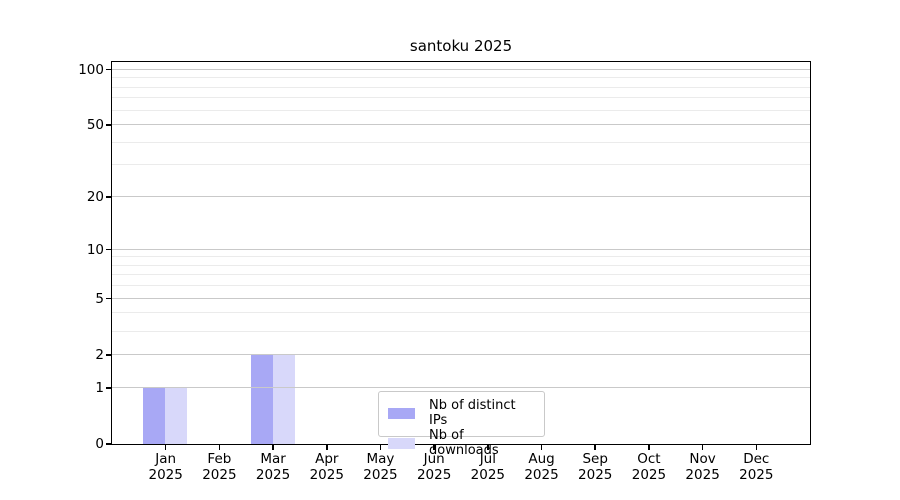 The image size is (900, 500). What do you see at coordinates (434, 459) in the screenshot?
I see `x-tick-month-jun: Jun` at bounding box center [434, 459].